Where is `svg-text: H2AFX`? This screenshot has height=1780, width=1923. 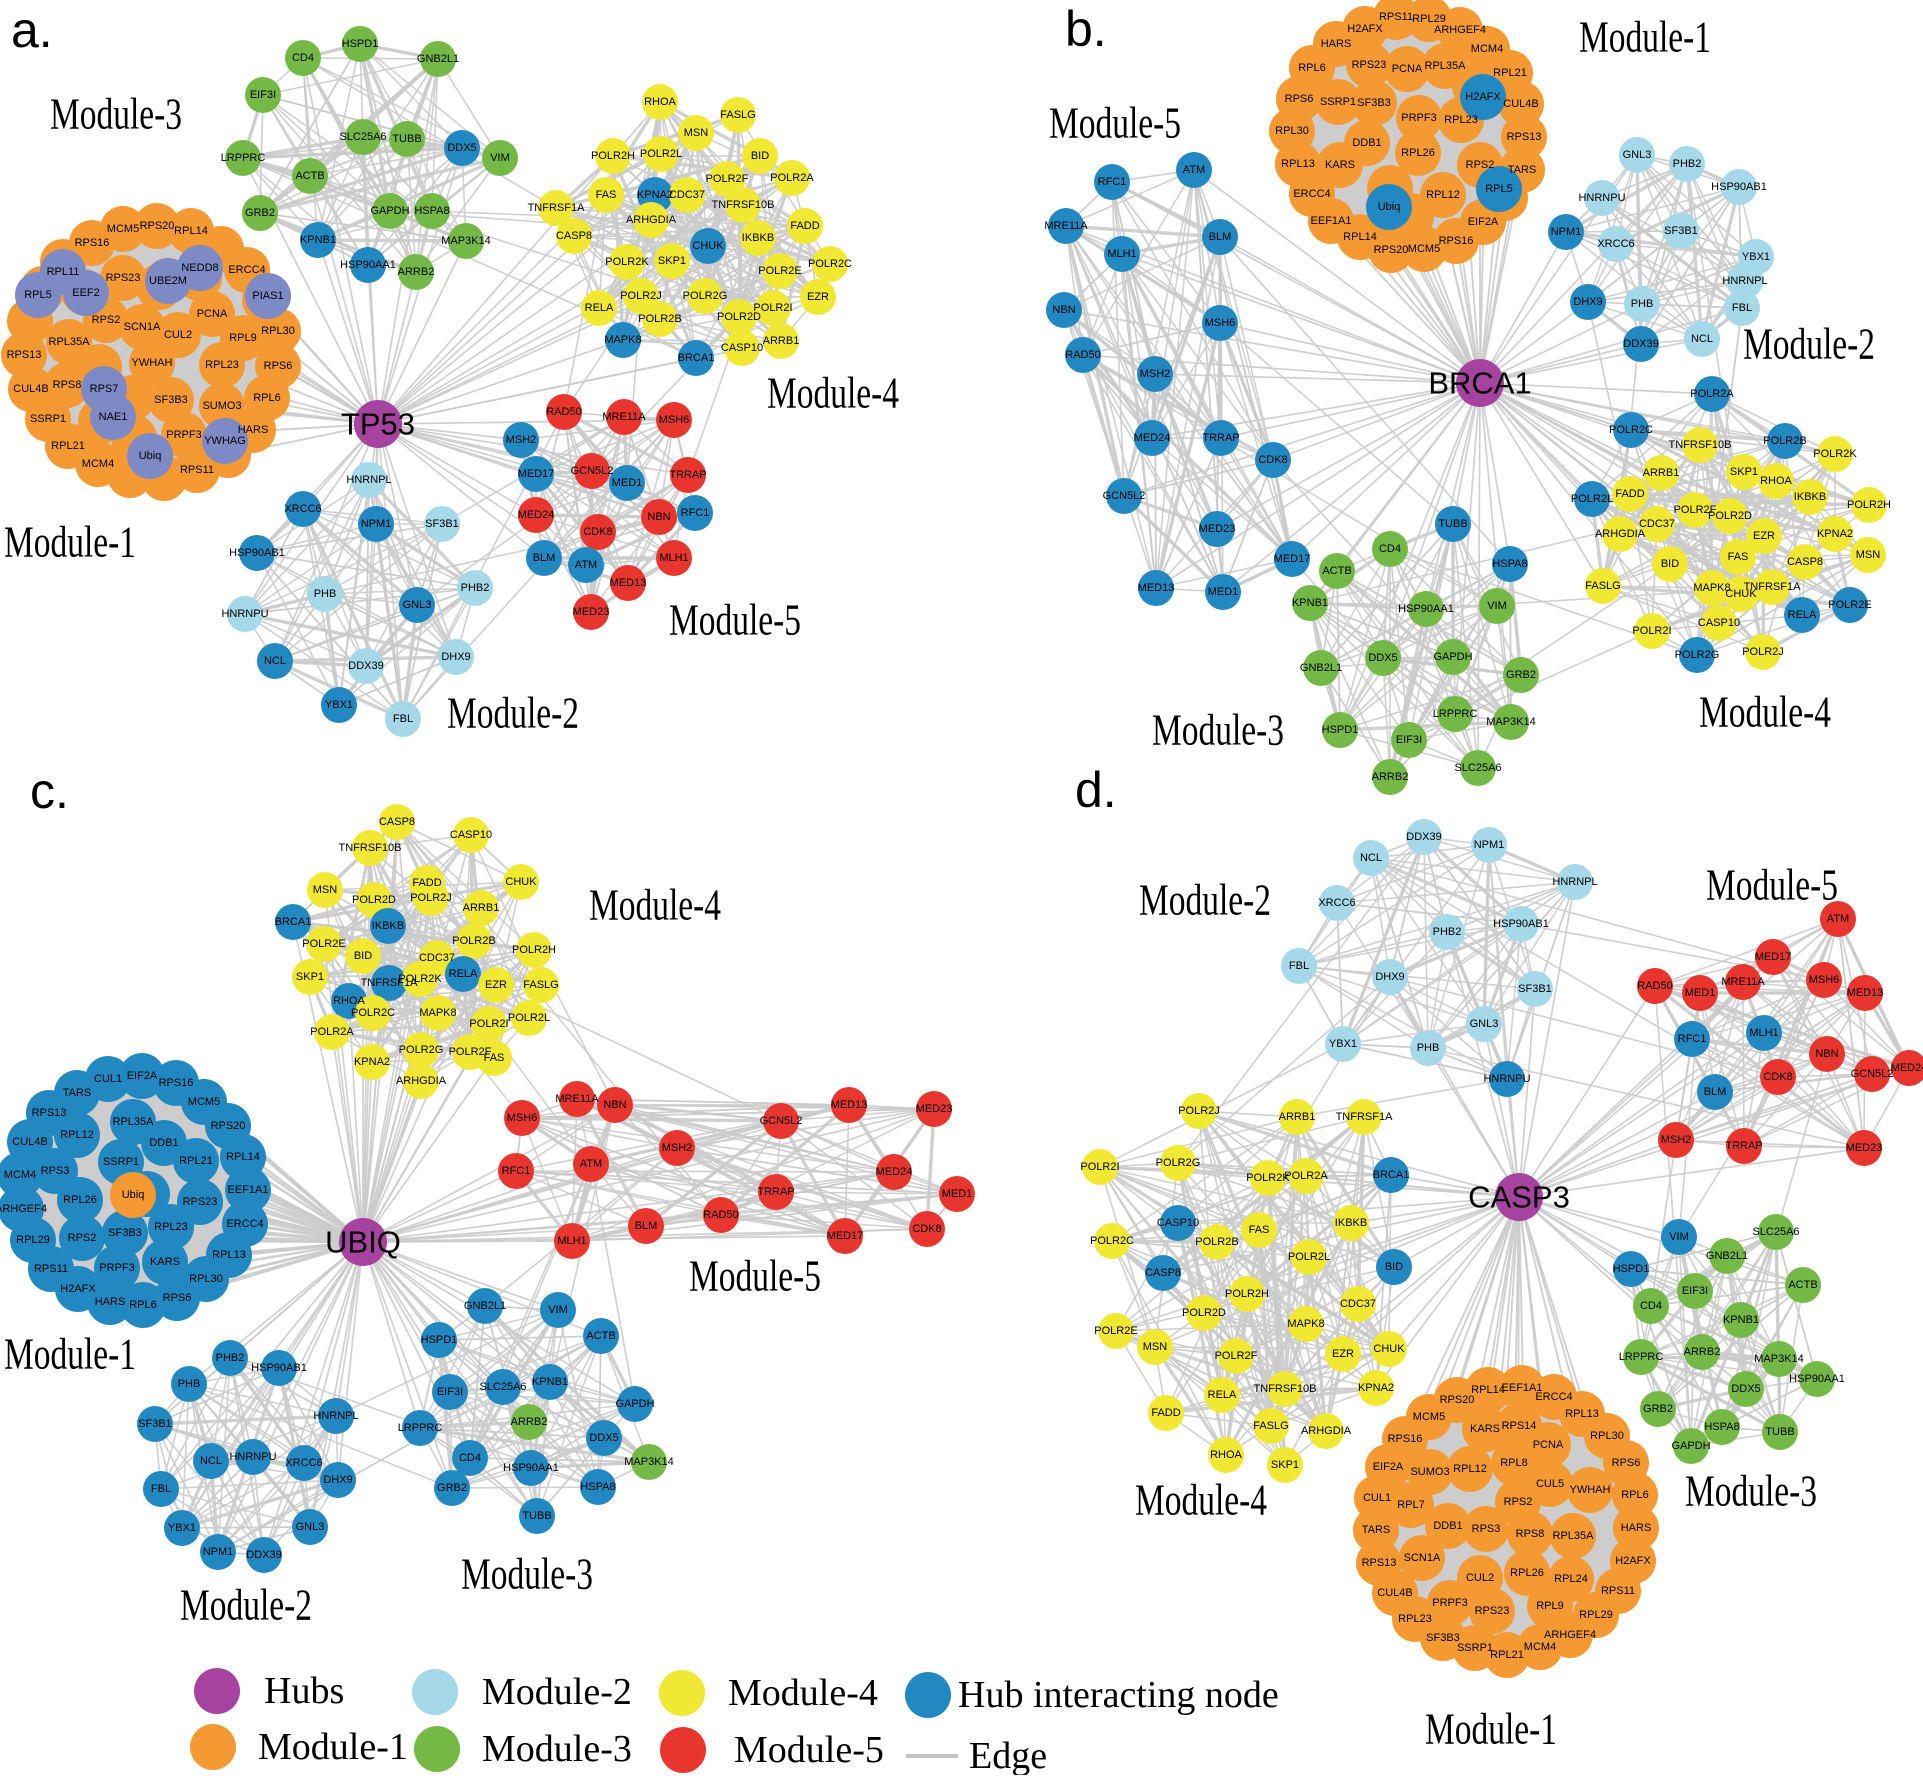
svg-text: H2AFX is located at coordinates (1365, 29).